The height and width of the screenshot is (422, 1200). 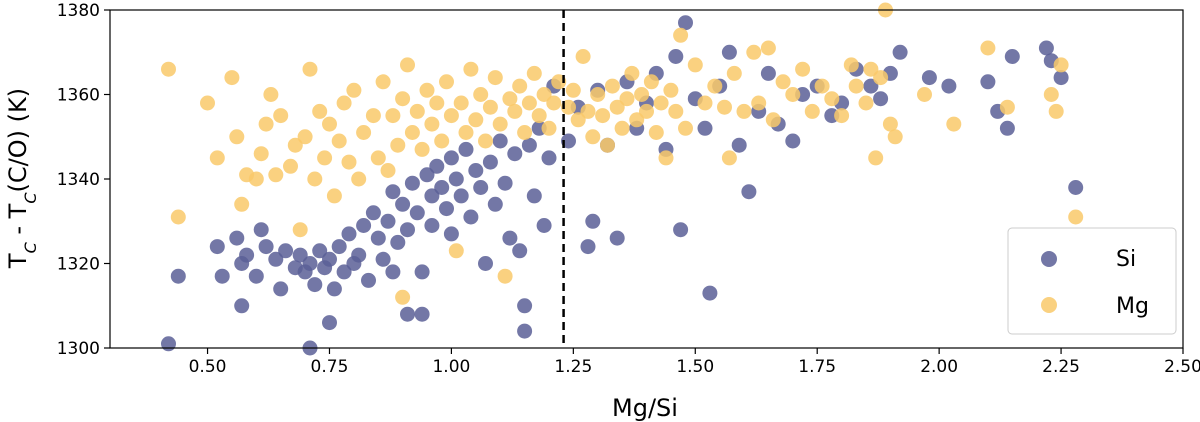 What do you see at coordinates (78, 96) in the screenshot?
I see `y-tick-label: 1360` at bounding box center [78, 96].